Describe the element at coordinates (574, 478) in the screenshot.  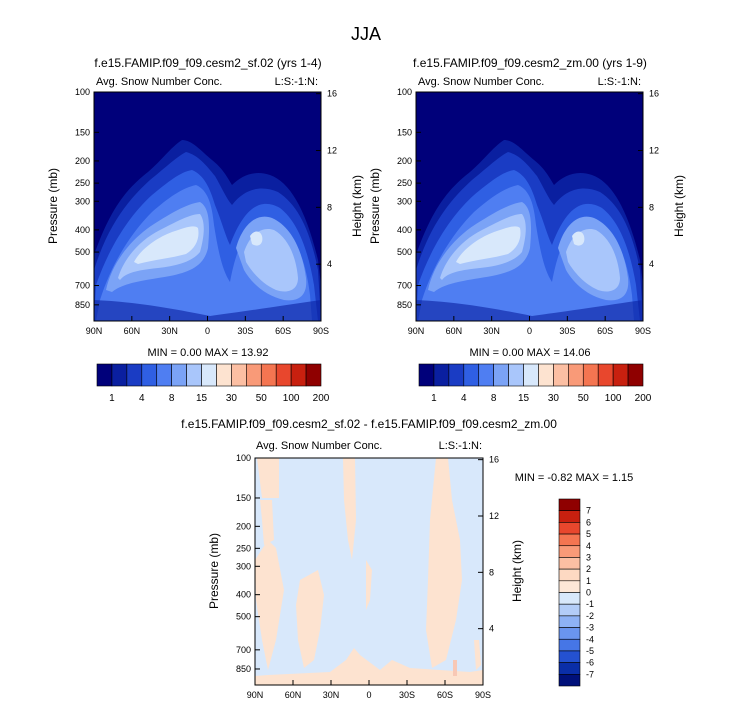
I see `panel-c-stats: MIN = -0.82 MAX = 1.15` at that location.